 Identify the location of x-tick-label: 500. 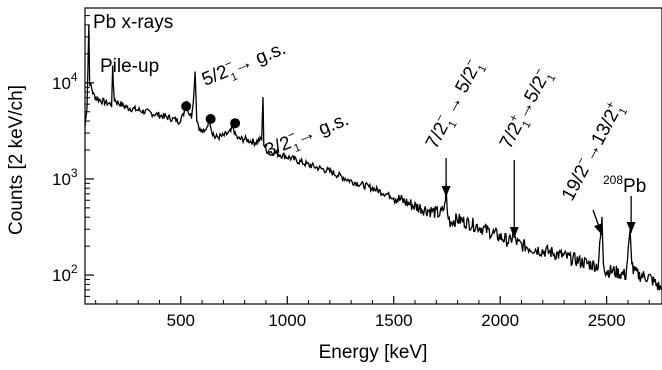
(181, 320).